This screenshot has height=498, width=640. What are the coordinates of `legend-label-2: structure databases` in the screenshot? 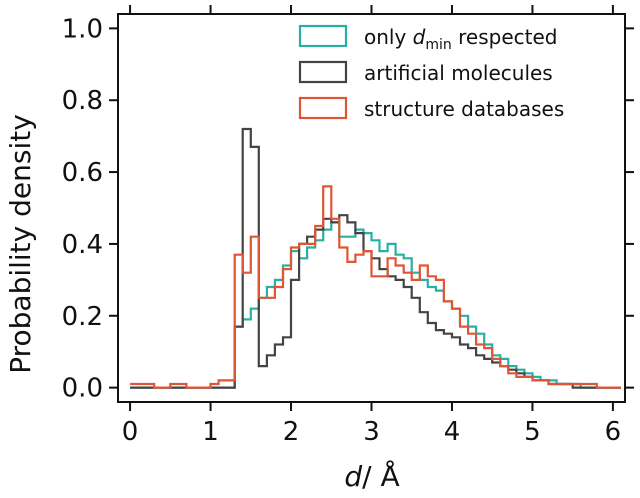 It's located at (464, 109).